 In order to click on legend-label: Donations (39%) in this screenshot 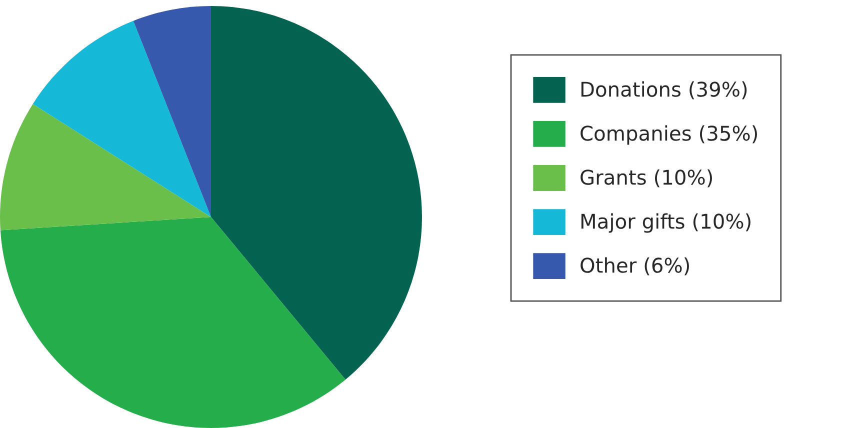, I will do `click(664, 90)`.